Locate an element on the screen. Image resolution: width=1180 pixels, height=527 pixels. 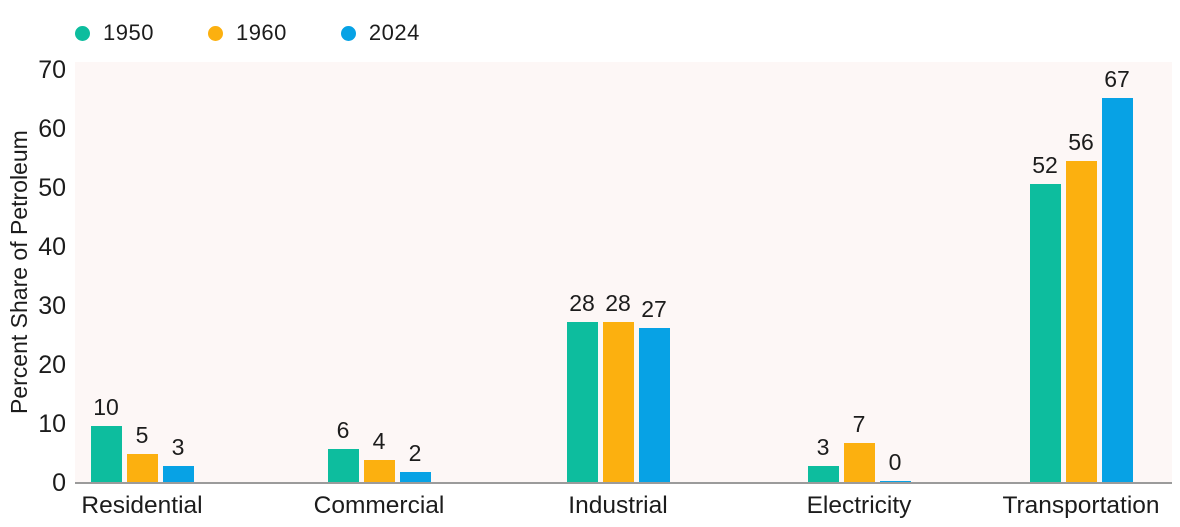
bar-value-label: 10 is located at coordinates (106, 406).